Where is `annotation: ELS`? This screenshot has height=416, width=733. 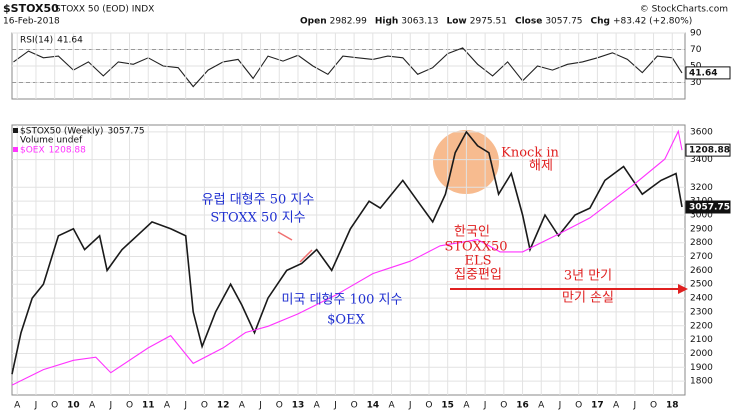 annotation: ELS is located at coordinates (477, 261).